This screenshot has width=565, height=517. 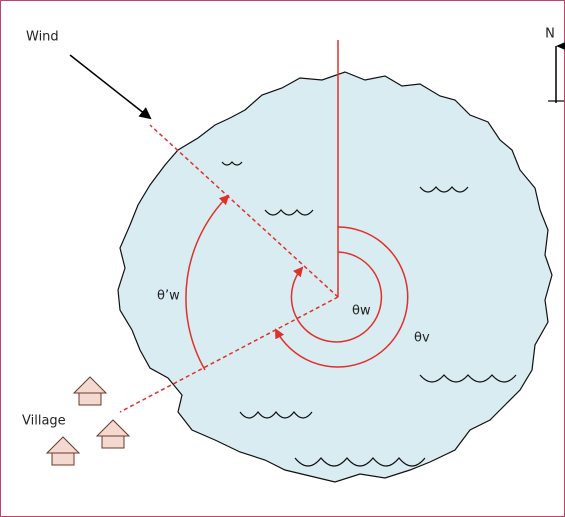 I want to click on wind-line, so click(x=244, y=211).